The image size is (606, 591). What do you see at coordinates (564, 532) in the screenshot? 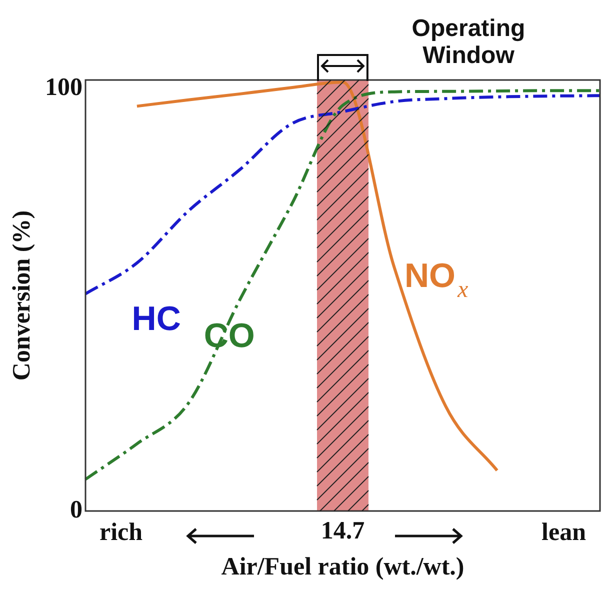
I see `text: lean` at bounding box center [564, 532].